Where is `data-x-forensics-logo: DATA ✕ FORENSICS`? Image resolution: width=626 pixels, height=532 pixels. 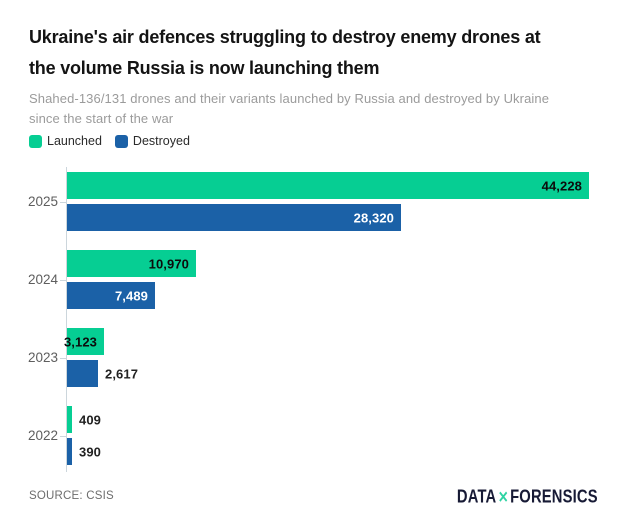
data-x-forensics-logo: DATA ✕ FORENSICS is located at coordinates (527, 496).